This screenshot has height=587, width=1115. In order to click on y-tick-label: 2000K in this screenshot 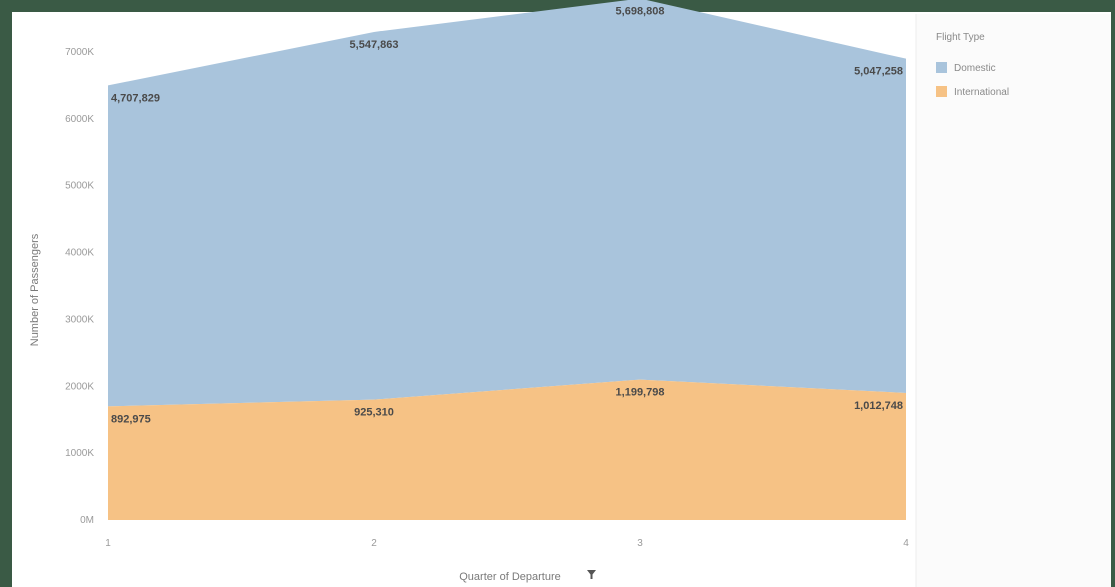, I will do `click(79, 386)`.